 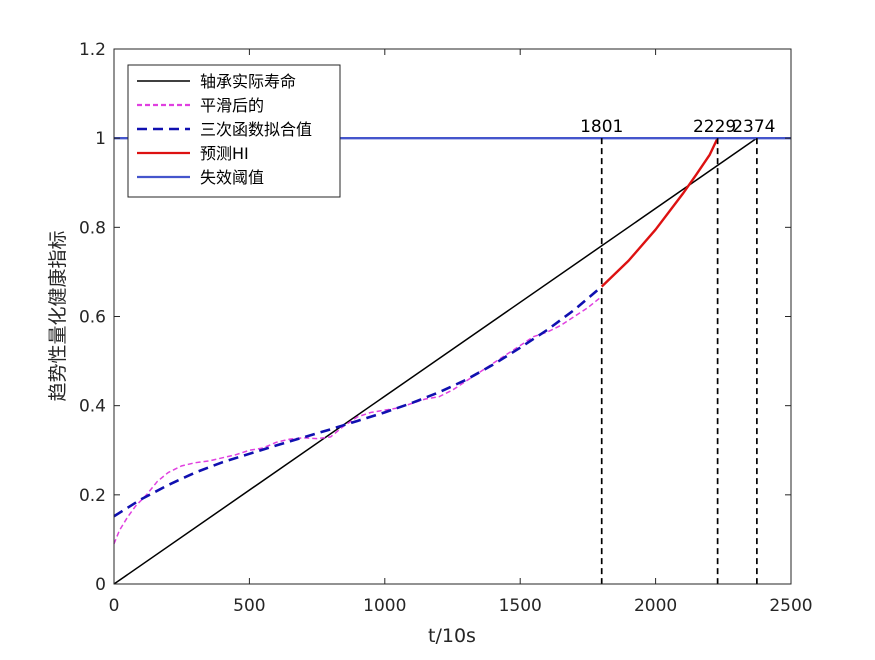 What do you see at coordinates (248, 81) in the screenshot?
I see `legend-label-actual: 轴承实际寿命` at bounding box center [248, 81].